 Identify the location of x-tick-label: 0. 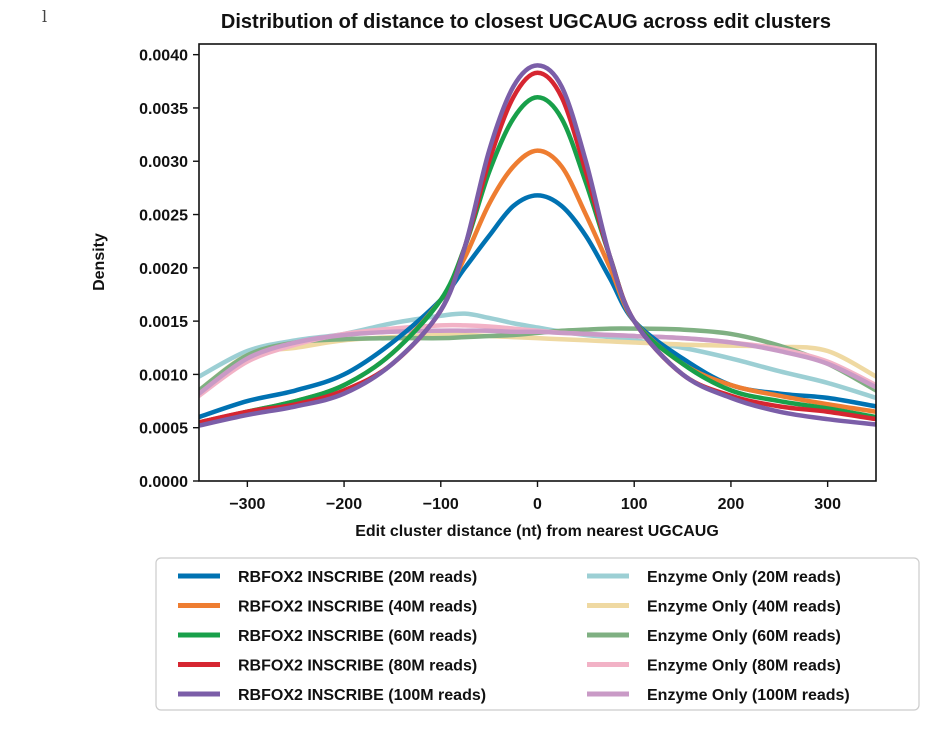
(537, 504).